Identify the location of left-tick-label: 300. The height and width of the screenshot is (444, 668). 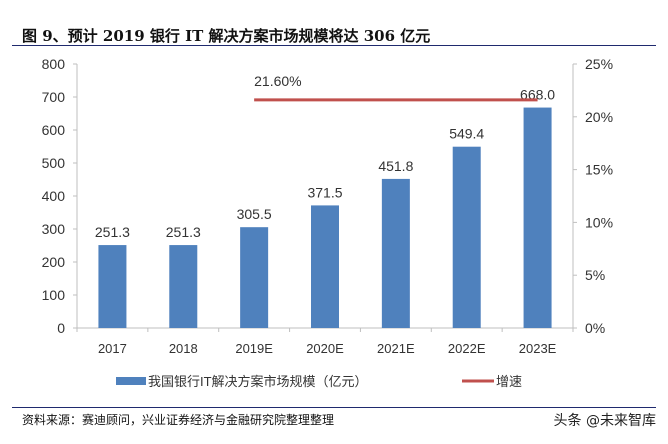
(54, 229).